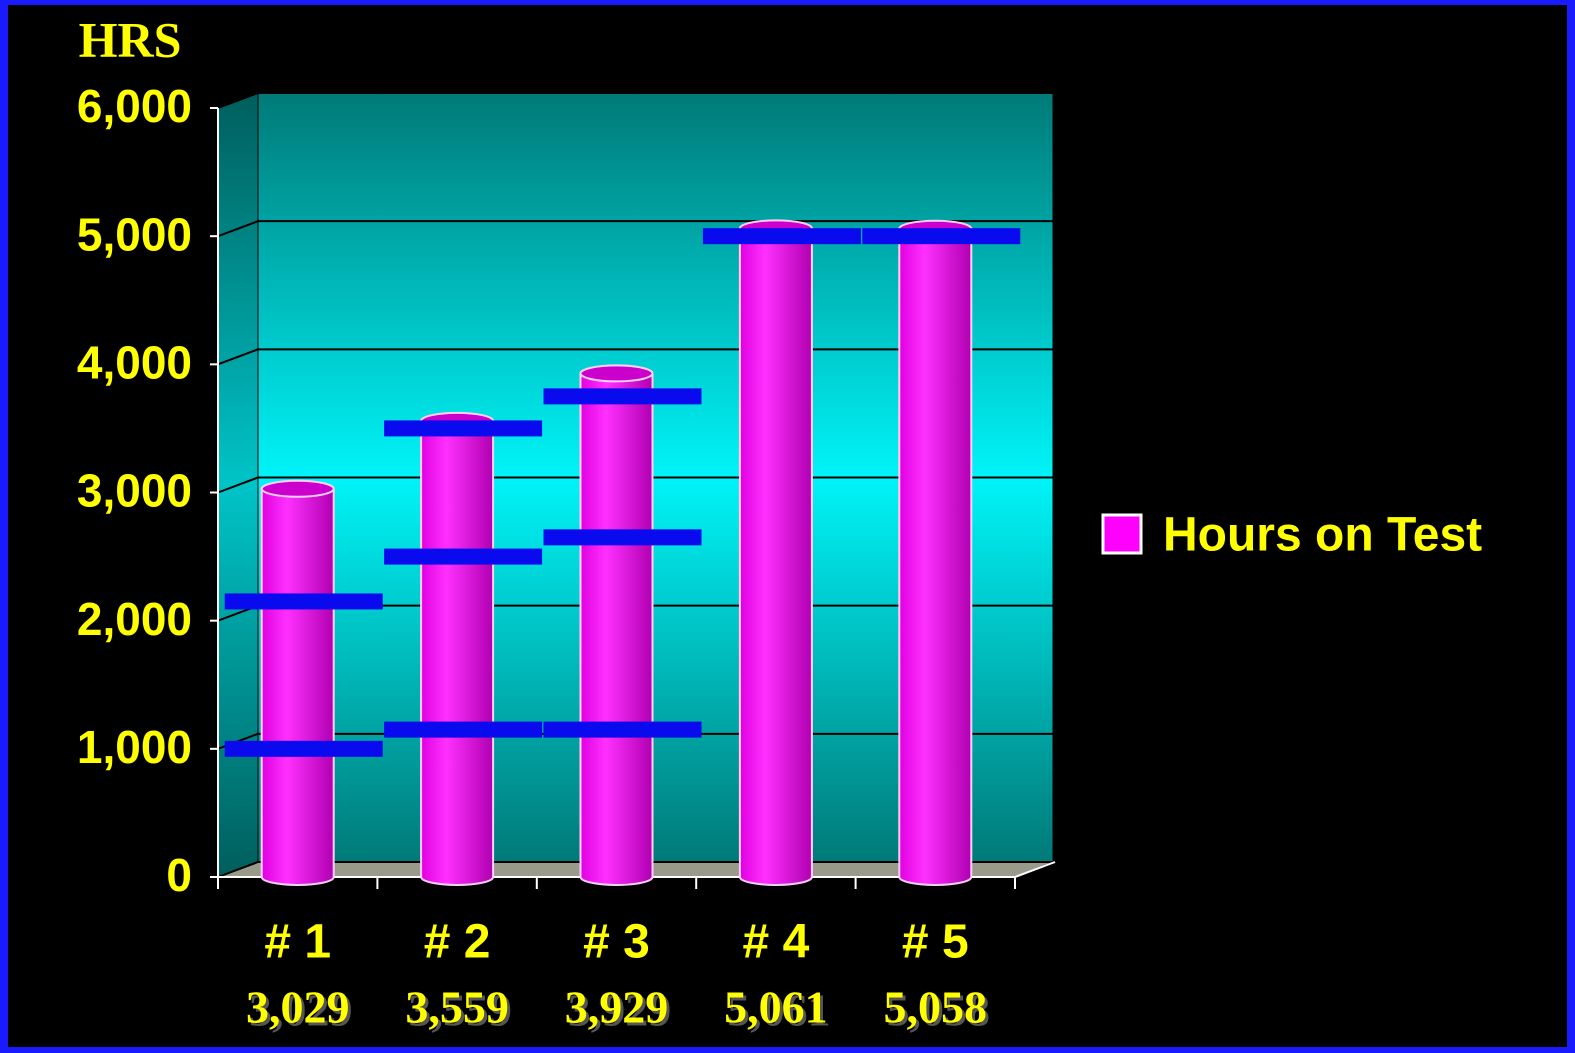 The width and height of the screenshot is (1575, 1053). What do you see at coordinates (936, 1007) in the screenshot?
I see `value-label: 5,058` at bounding box center [936, 1007].